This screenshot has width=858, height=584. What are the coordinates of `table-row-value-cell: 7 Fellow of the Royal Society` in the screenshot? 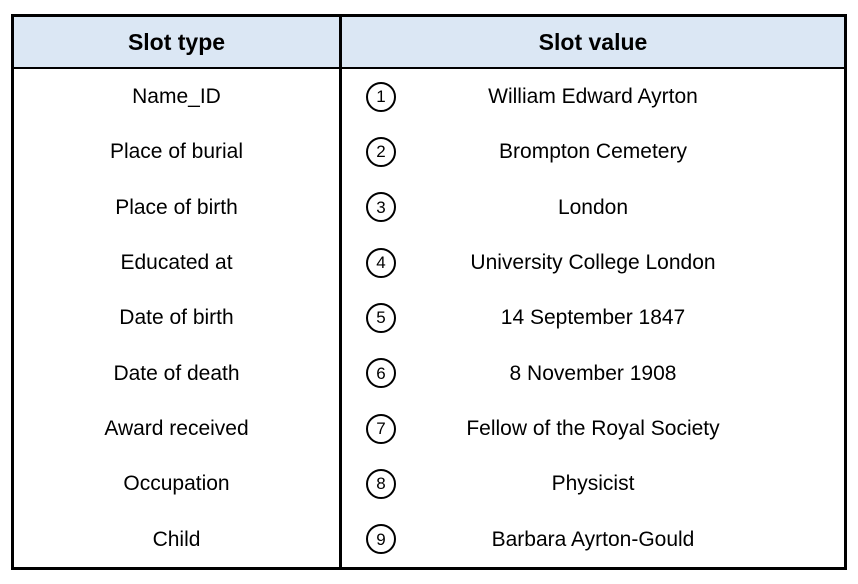 It's located at (593, 428).